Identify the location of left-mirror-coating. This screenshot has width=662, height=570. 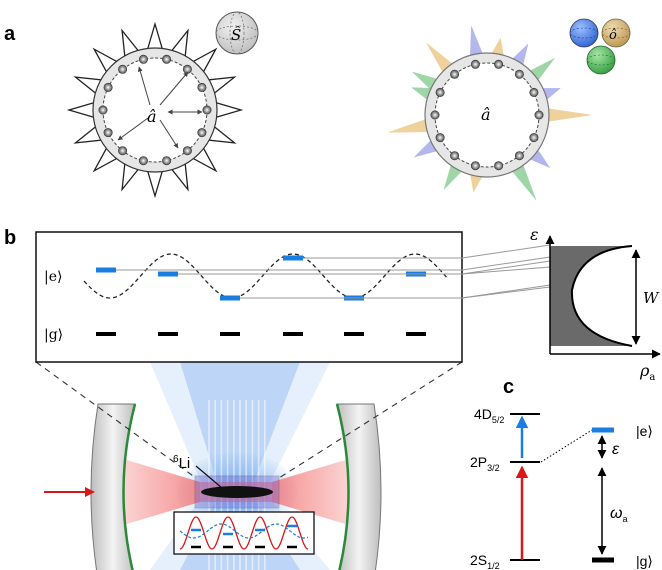
(129, 486).